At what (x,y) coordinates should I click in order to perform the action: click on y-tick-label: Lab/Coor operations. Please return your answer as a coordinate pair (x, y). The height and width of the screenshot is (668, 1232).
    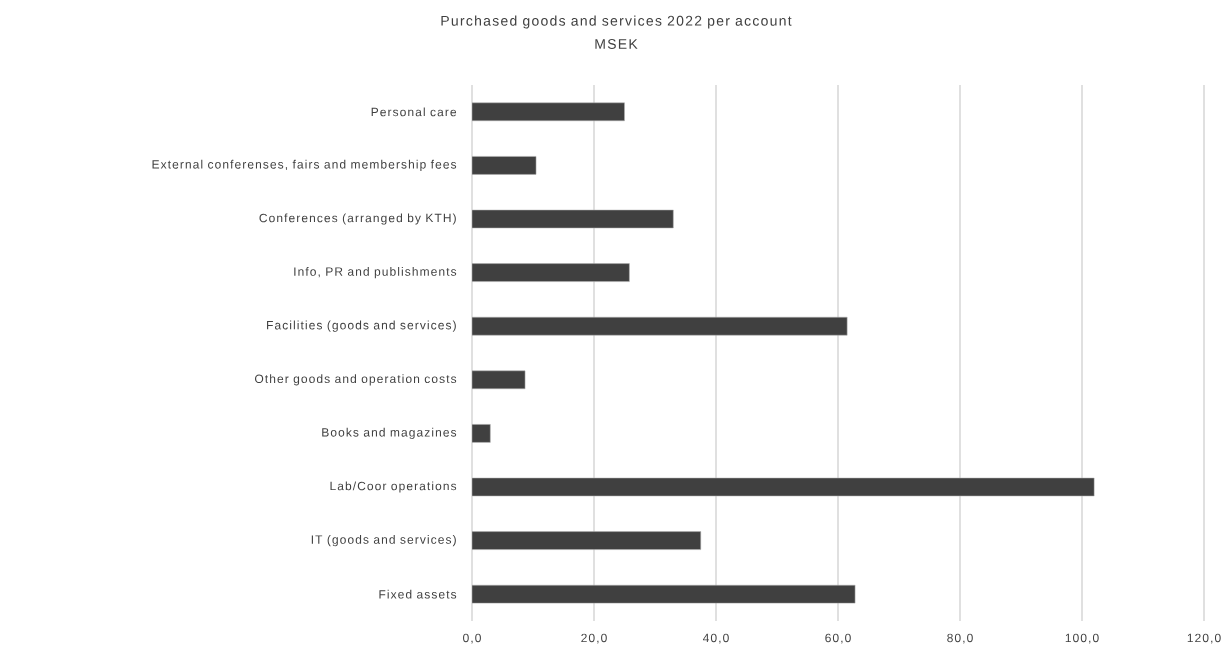
    Looking at the image, I should click on (393, 487).